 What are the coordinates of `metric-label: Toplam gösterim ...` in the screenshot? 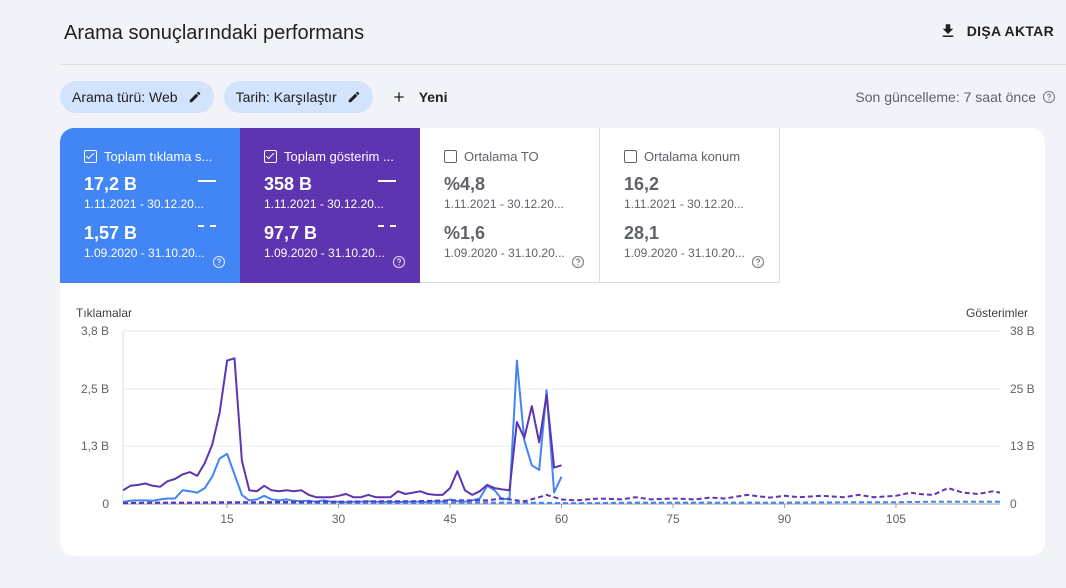 It's located at (339, 156).